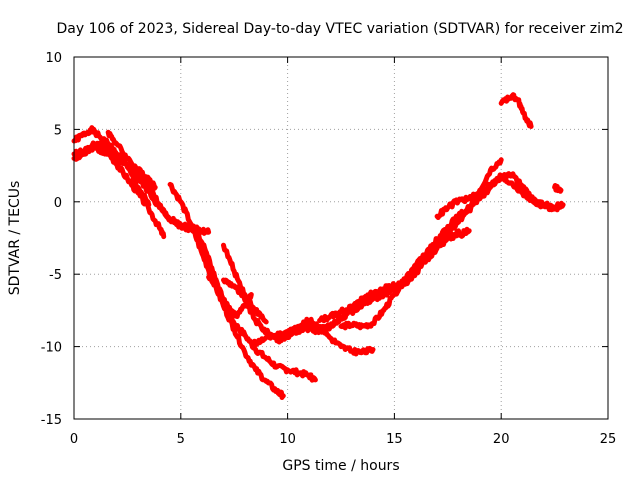 The width and height of the screenshot is (640, 480). What do you see at coordinates (340, 466) in the screenshot?
I see `x-axis-label: GPS time / hours` at bounding box center [340, 466].